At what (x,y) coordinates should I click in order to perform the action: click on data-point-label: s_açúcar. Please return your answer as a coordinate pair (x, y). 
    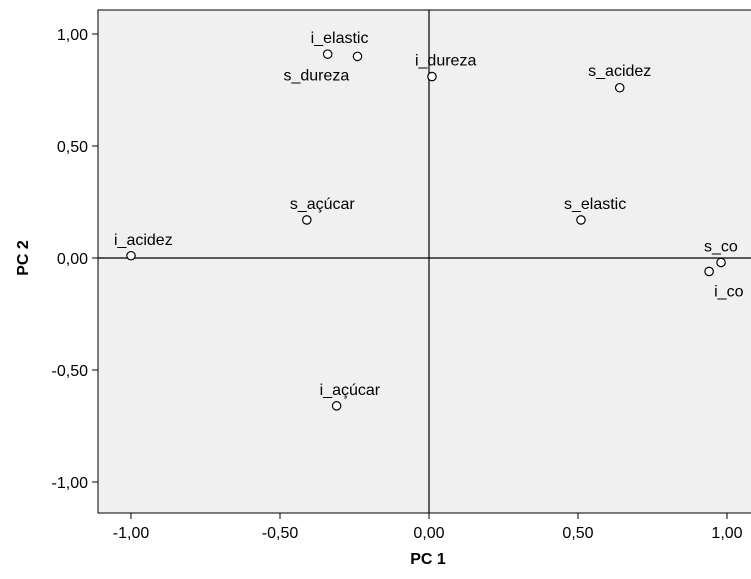
    Looking at the image, I should click on (323, 204).